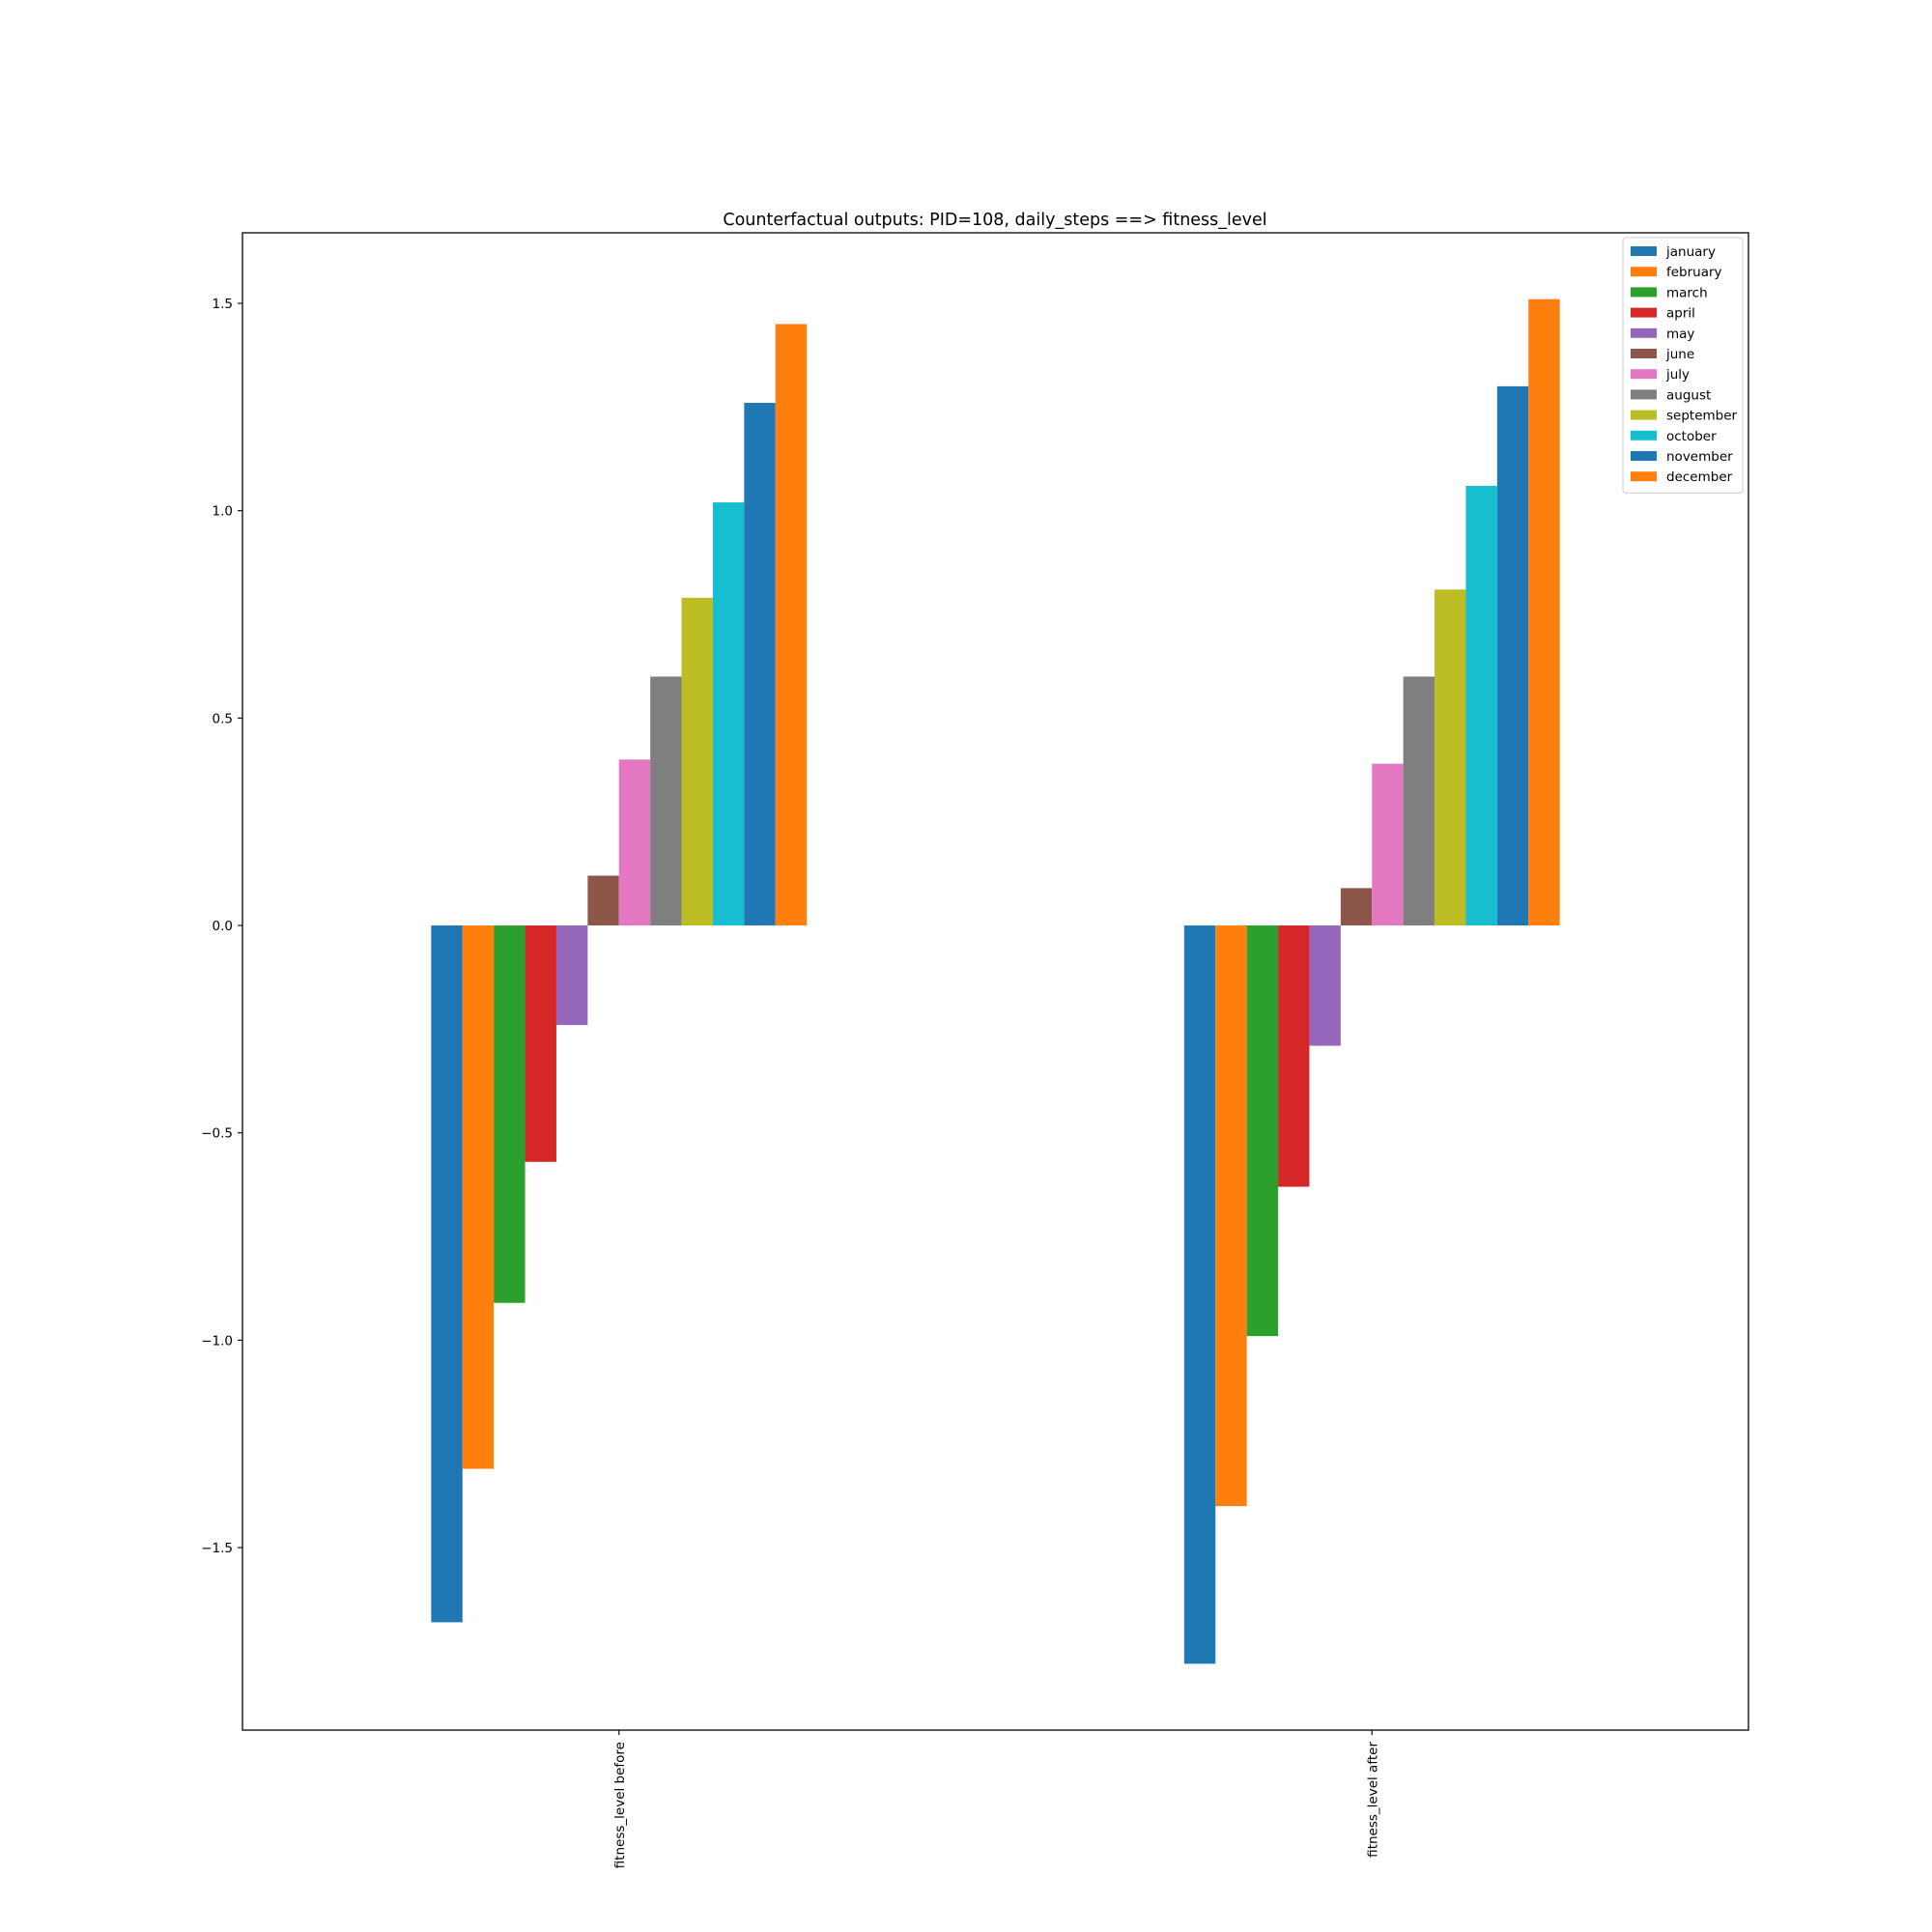  Describe the element at coordinates (1699, 457) in the screenshot. I see `legend-label-november: november` at that location.